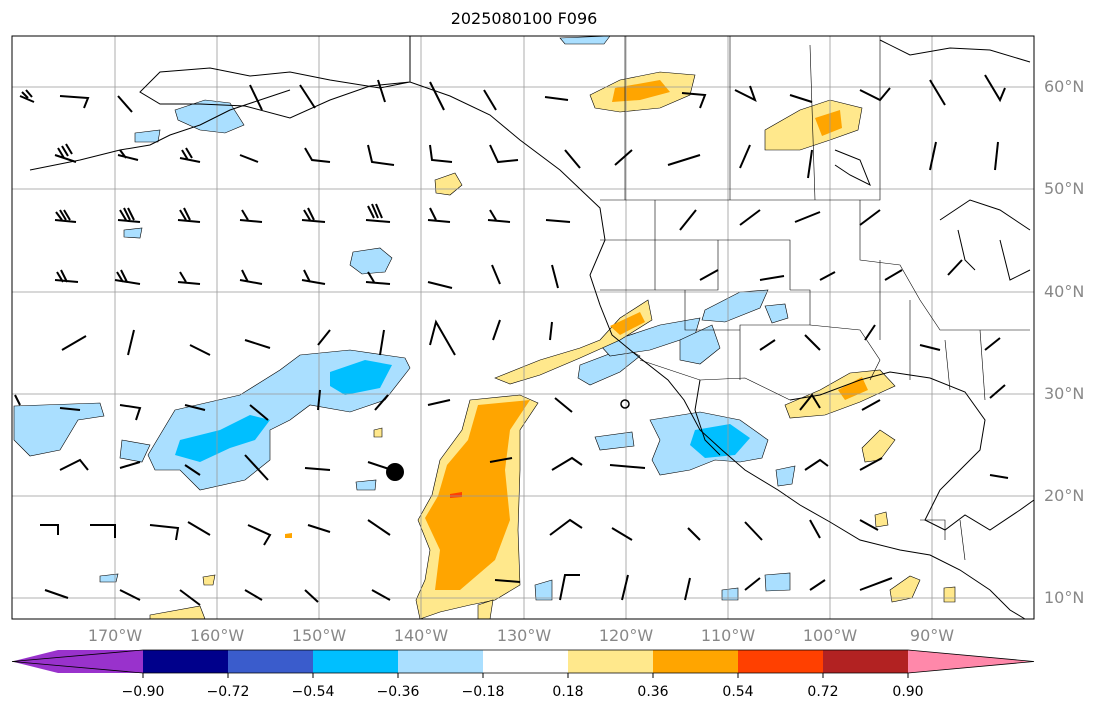  Describe the element at coordinates (228, 692) in the screenshot. I see `colorbar-tick-label: −0.72` at that location.